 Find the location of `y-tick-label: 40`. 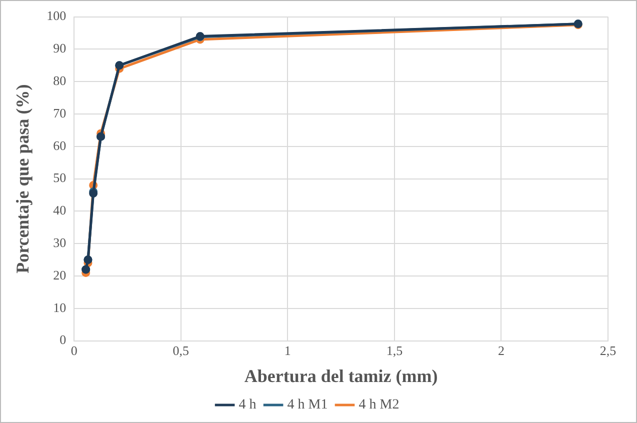

y-tick-label: 40 is located at coordinates (59, 210).